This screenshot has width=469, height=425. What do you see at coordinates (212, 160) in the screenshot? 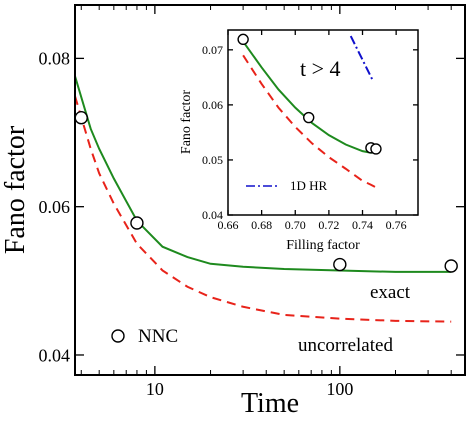
I see `y-tick-label: 0.05` at bounding box center [212, 160].